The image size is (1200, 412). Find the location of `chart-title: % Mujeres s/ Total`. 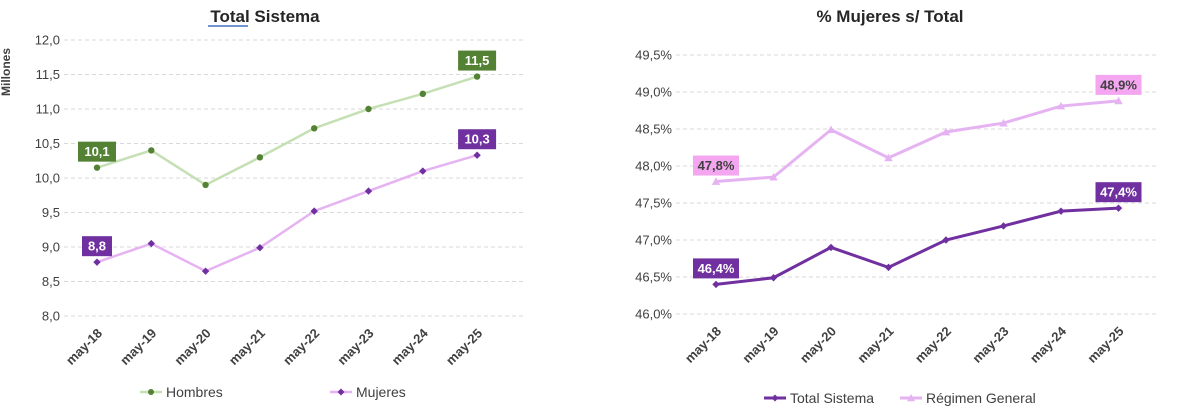

chart-title: % Mujeres s/ Total is located at coordinates (889, 16).